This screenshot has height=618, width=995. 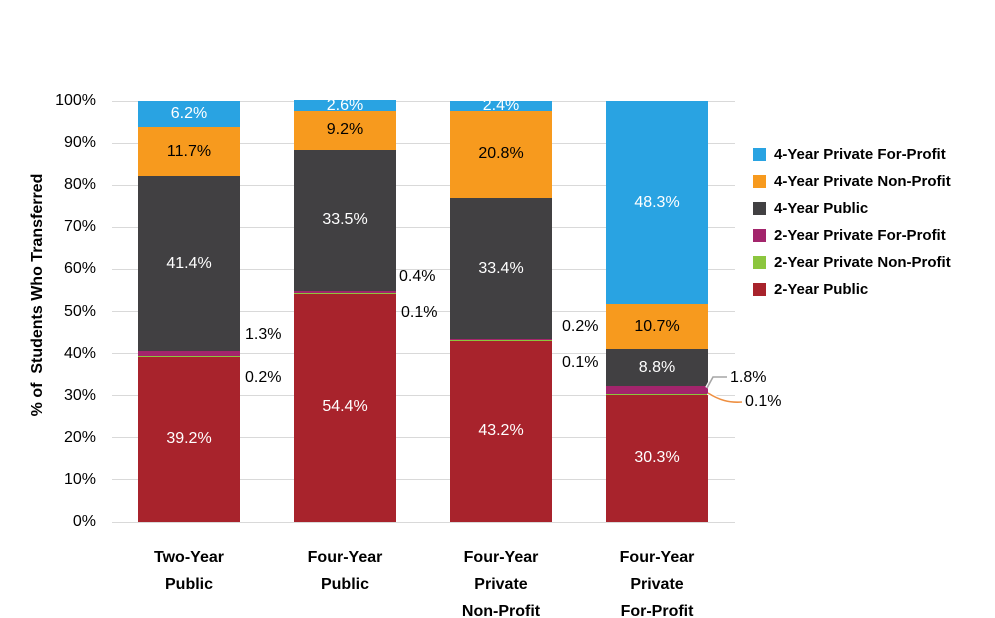 What do you see at coordinates (417, 276) in the screenshot?
I see `data-label-outside: 0.4%` at bounding box center [417, 276].